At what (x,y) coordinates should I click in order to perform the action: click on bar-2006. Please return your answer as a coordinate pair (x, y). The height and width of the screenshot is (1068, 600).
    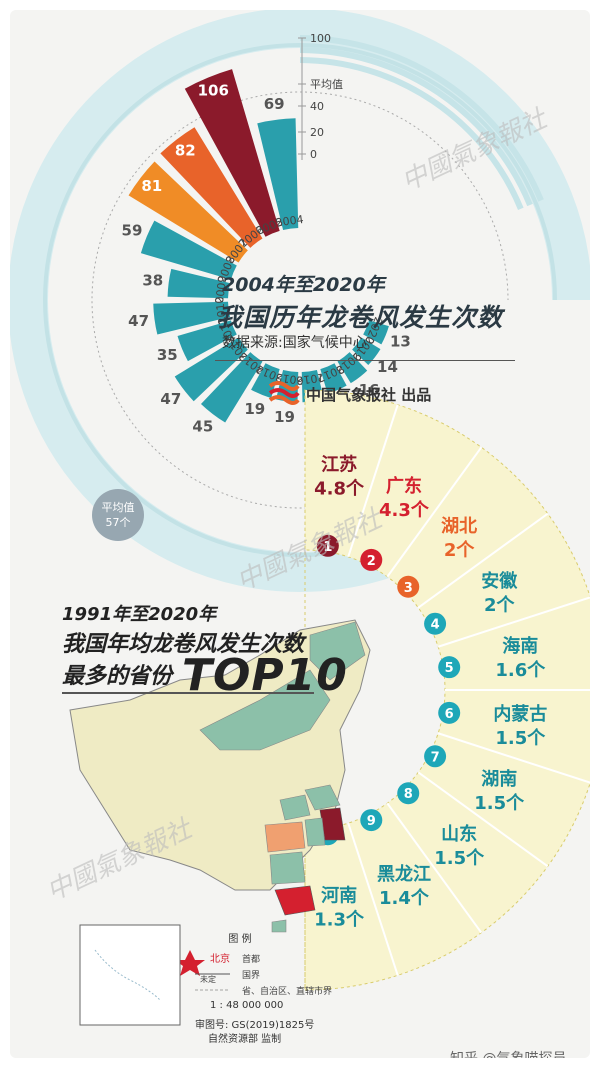
    Looking at the image, I should click on (211, 187).